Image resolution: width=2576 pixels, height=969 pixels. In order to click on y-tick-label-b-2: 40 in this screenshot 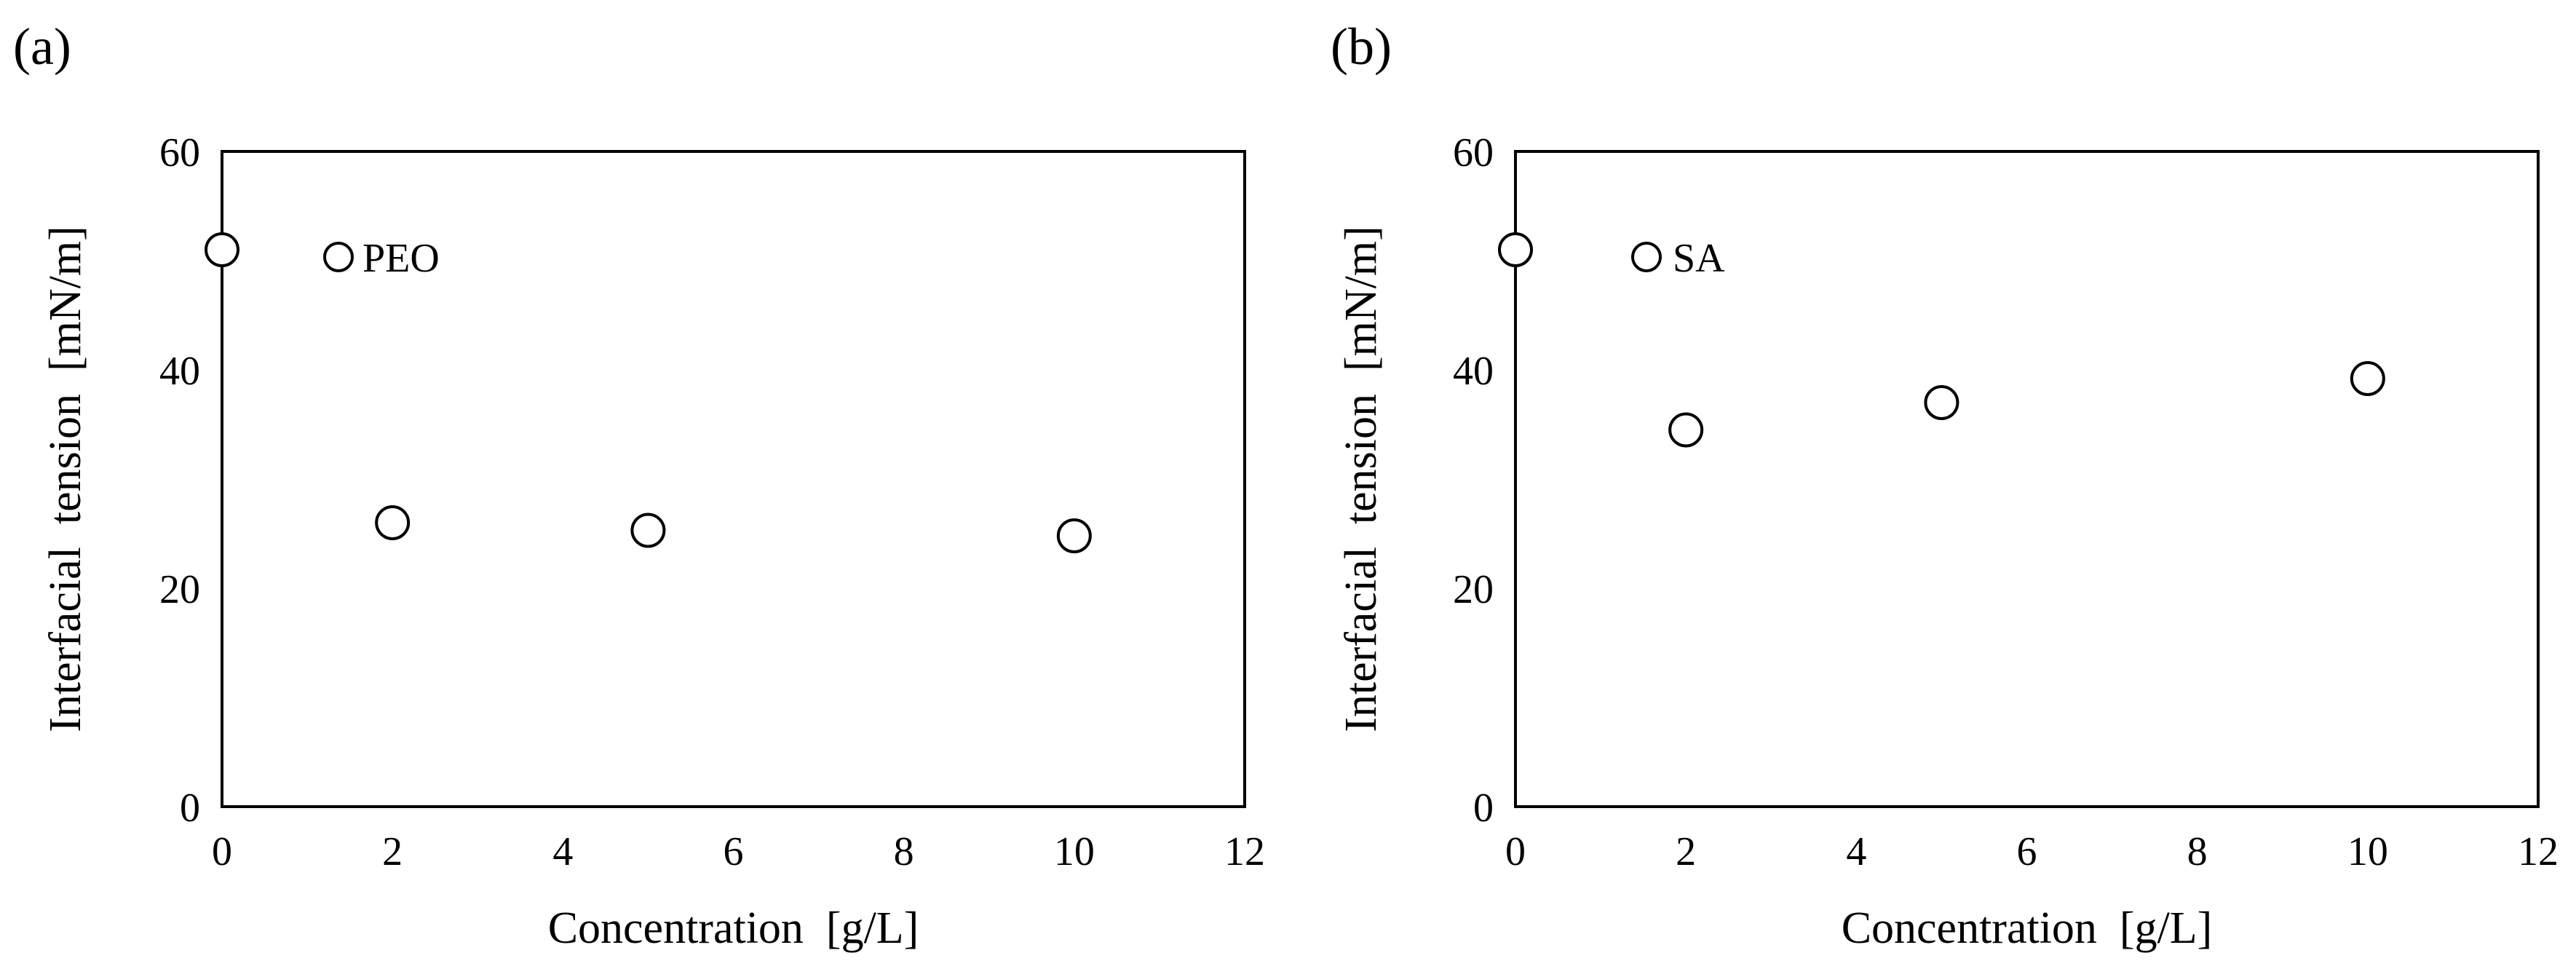, I will do `click(1473, 371)`.